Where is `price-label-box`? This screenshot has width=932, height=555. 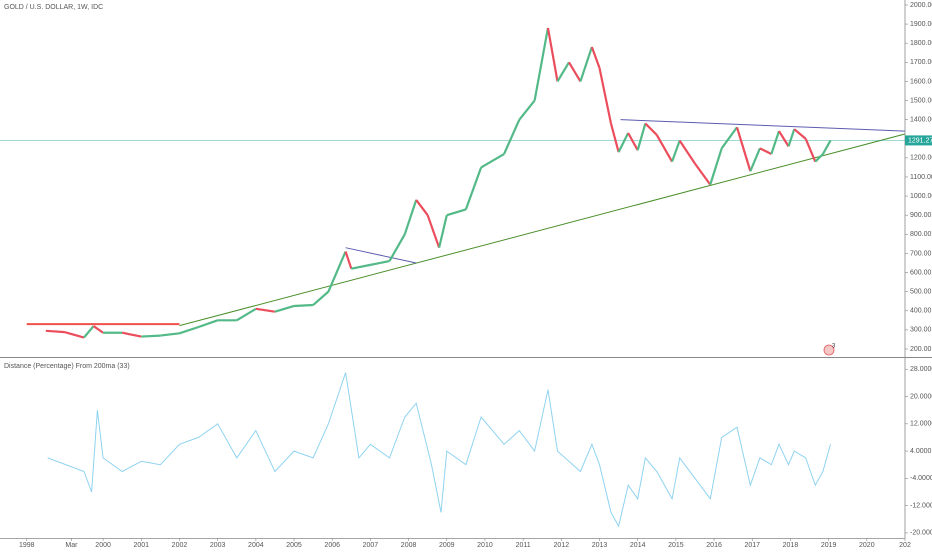 price-label-box is located at coordinates (918, 140).